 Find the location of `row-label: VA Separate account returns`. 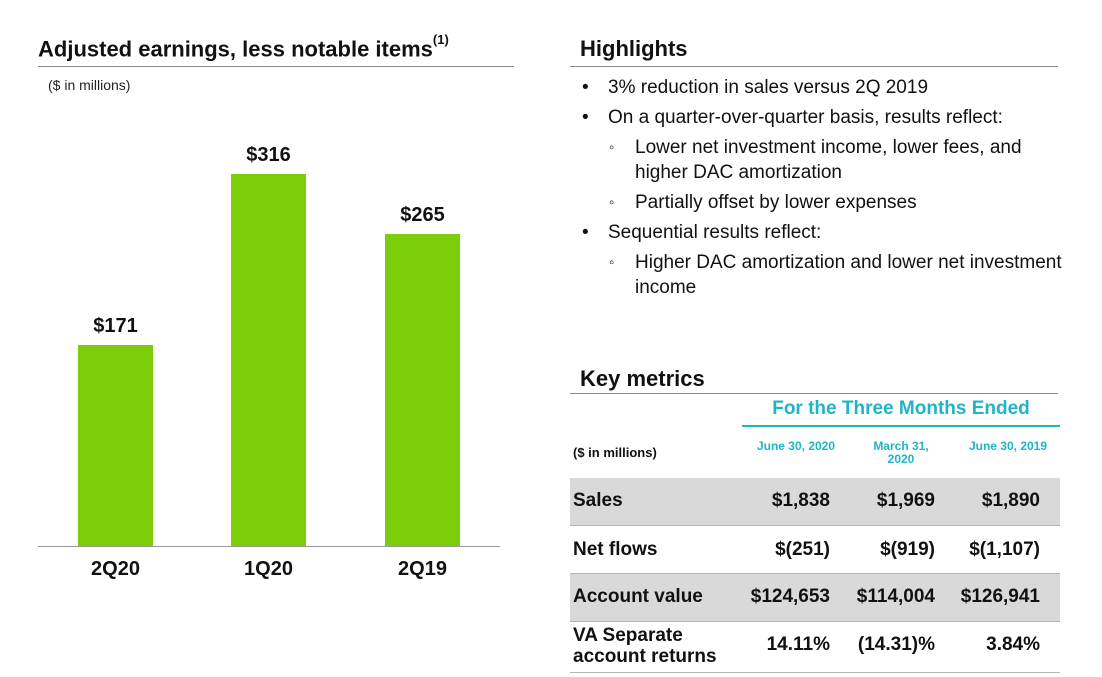

row-label: VA Separate account returns is located at coordinates (645, 646).